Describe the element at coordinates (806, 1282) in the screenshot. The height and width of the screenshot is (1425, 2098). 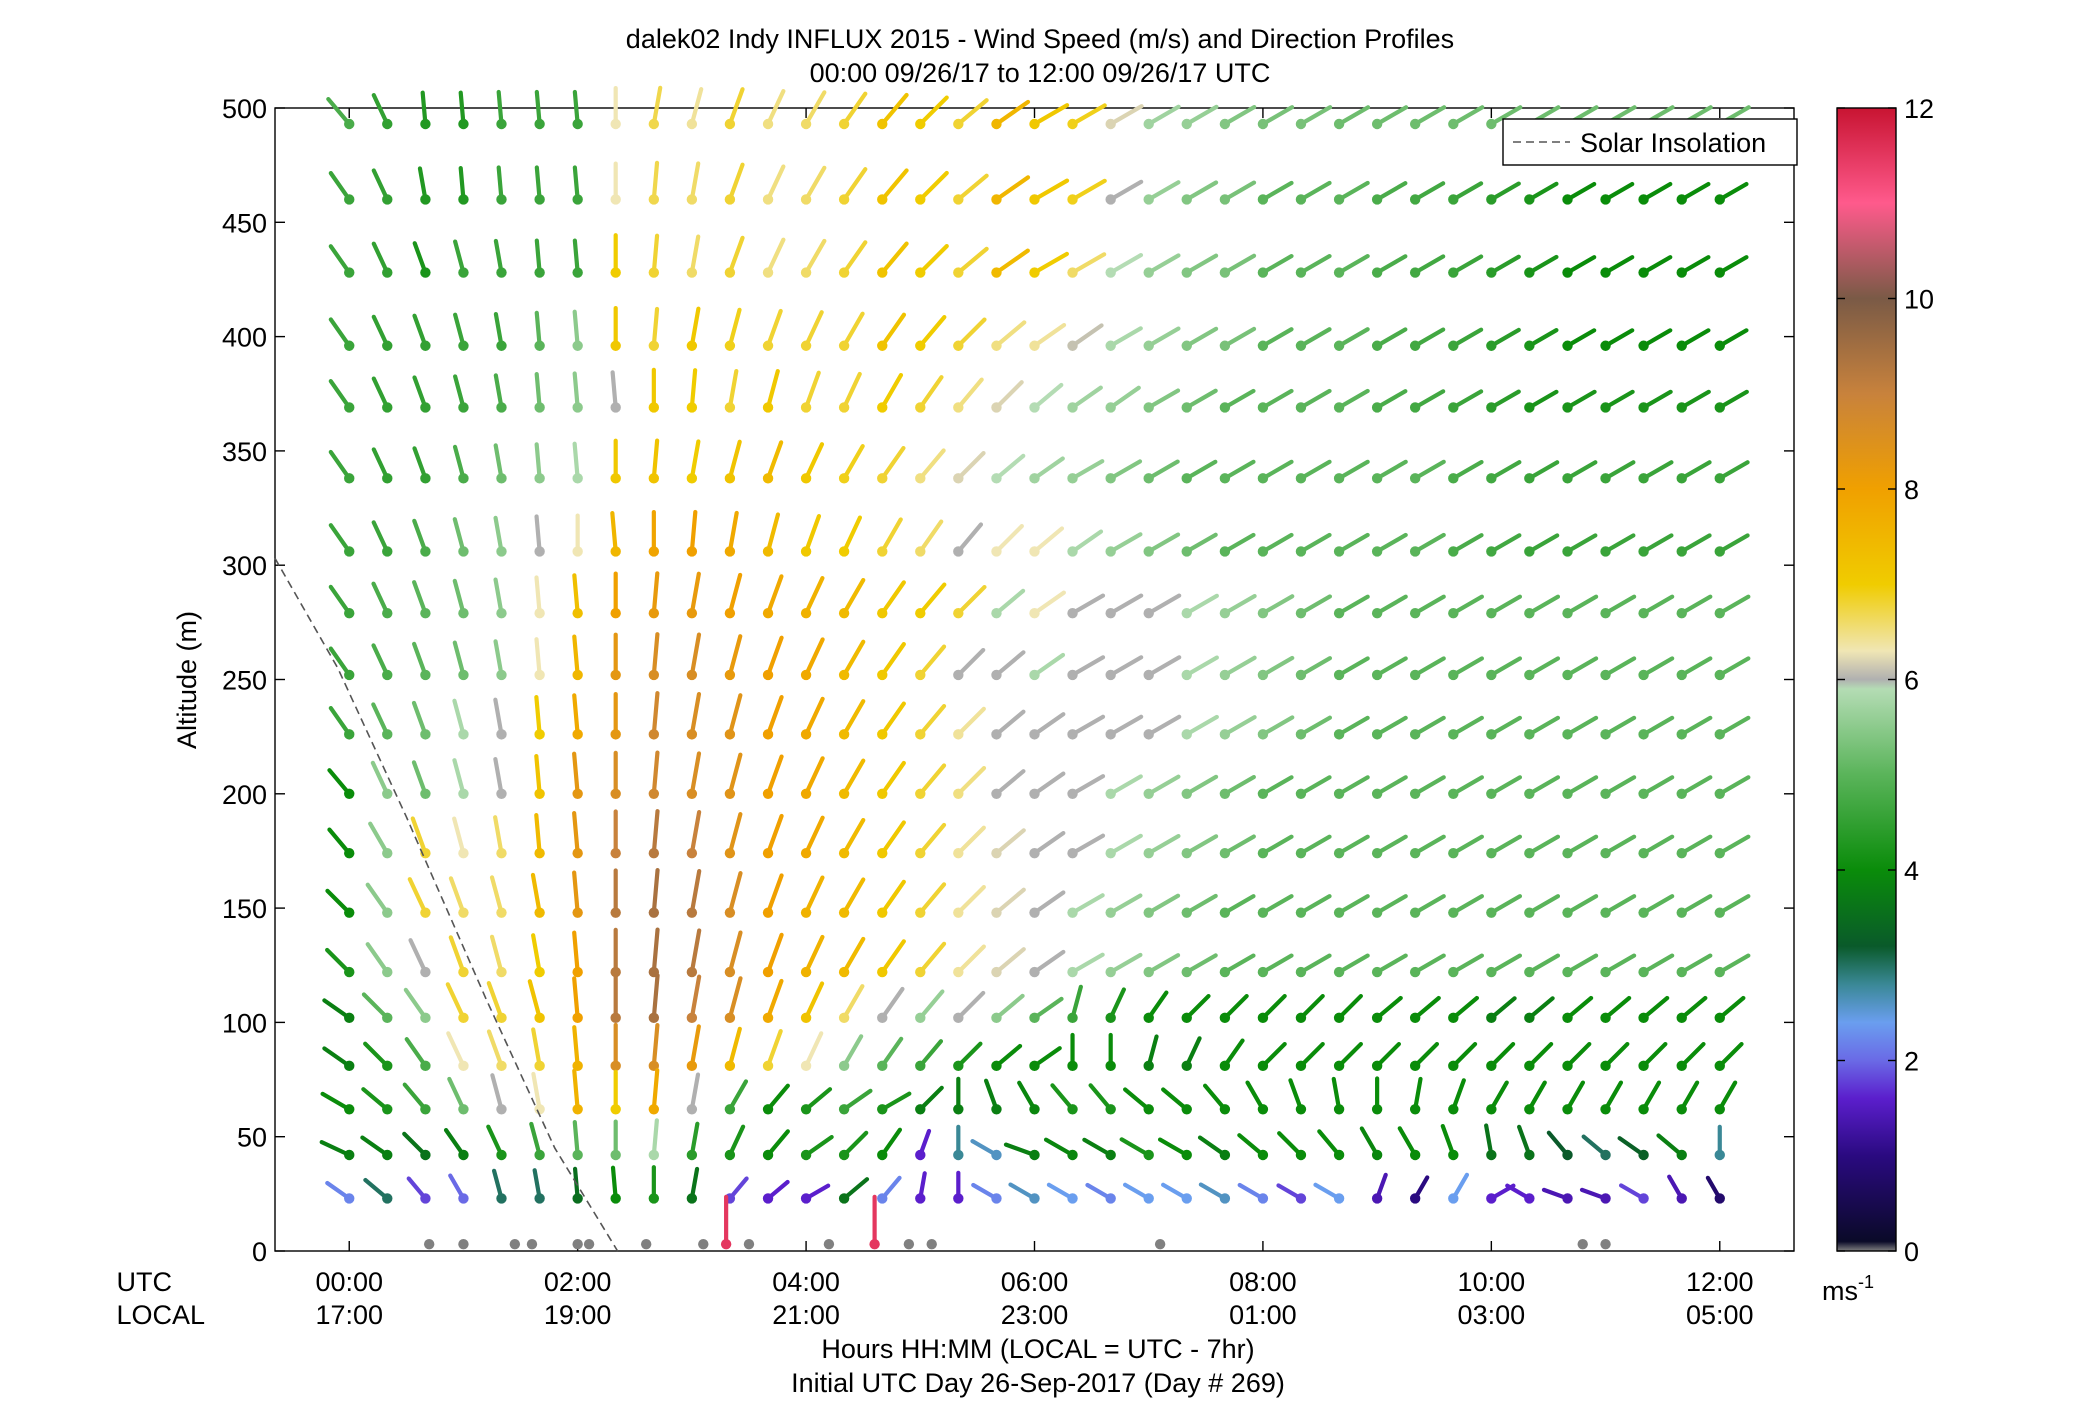
I see `x-tick-label-utc: 04:00` at that location.